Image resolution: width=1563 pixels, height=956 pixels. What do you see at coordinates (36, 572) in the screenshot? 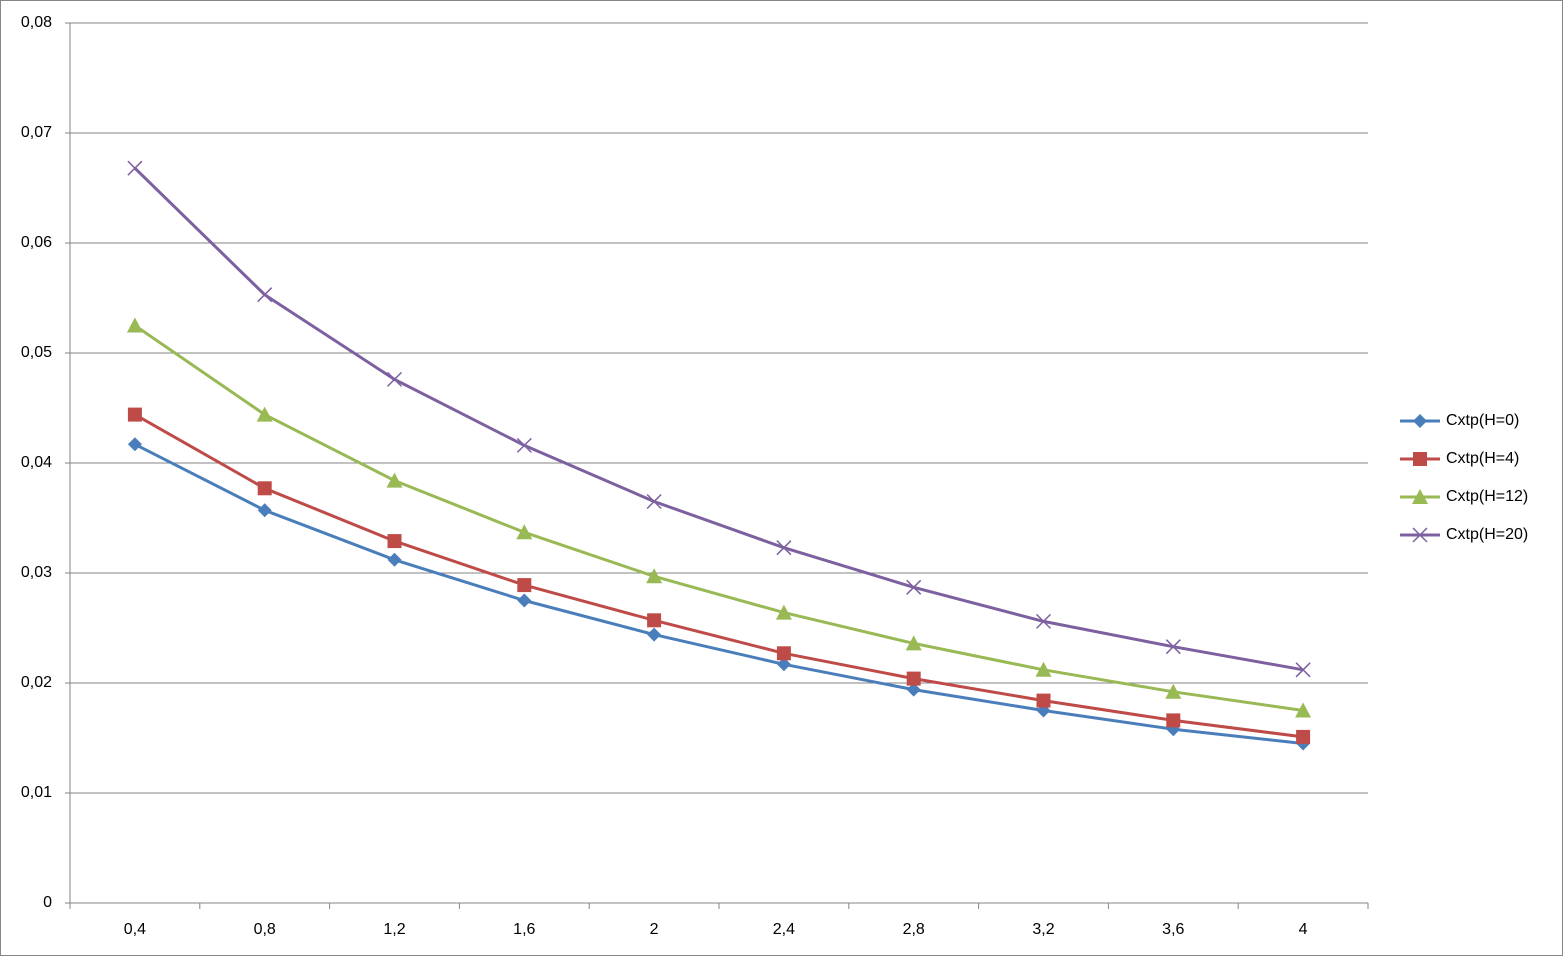
I see `y-tick-label: 0,03` at bounding box center [36, 572].